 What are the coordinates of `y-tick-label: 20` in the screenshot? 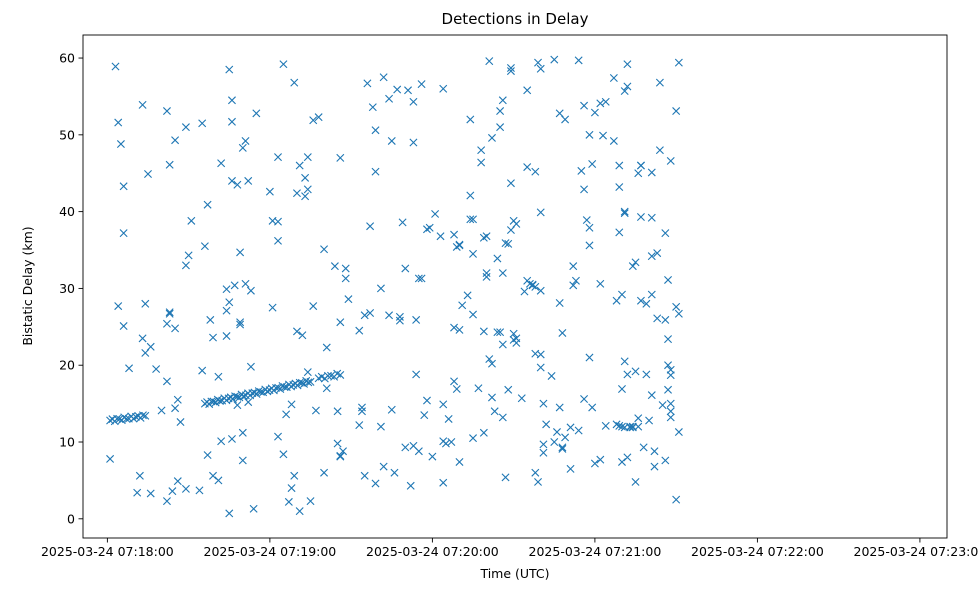 It's located at (67, 365).